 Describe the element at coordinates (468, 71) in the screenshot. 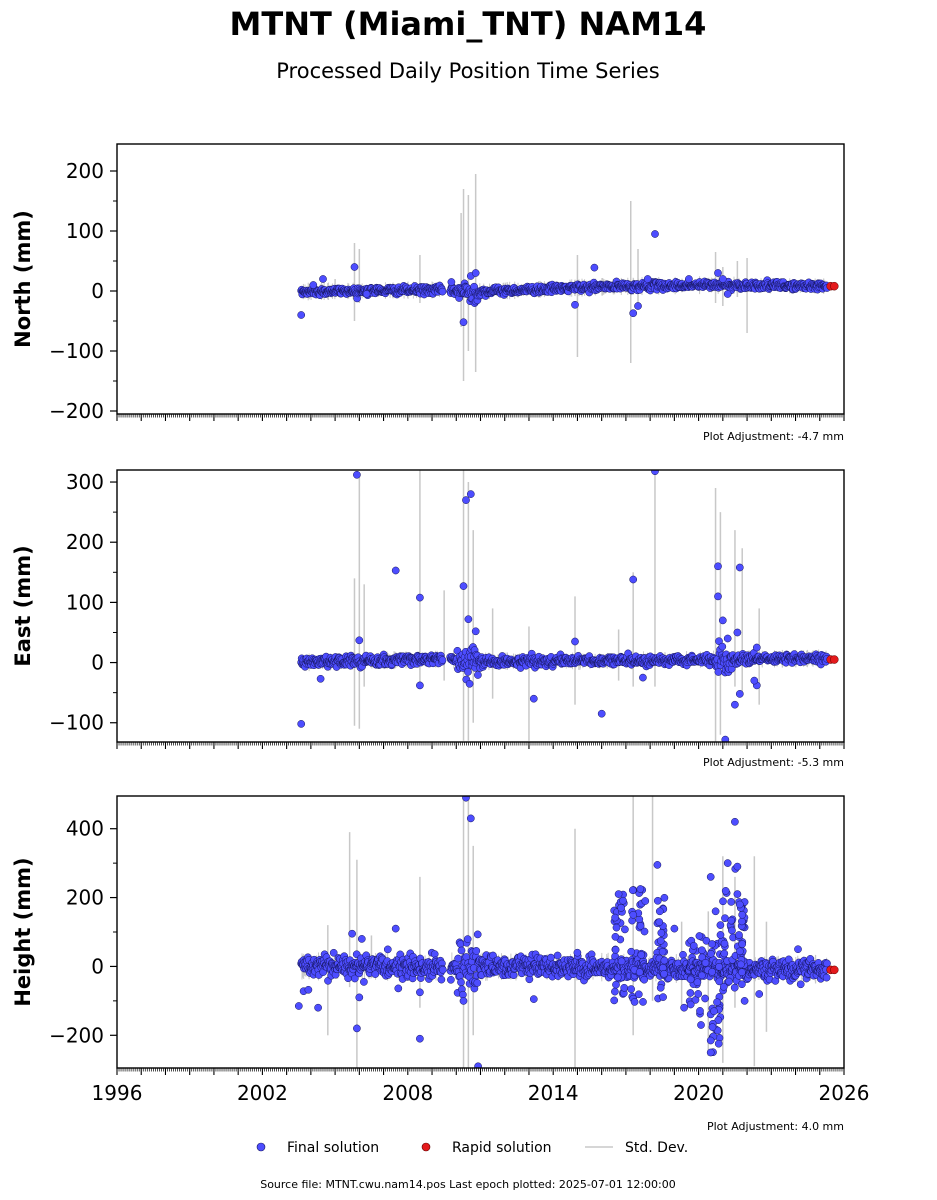

I see `chart-subtitle: Processed Daily Position Time Series` at that location.